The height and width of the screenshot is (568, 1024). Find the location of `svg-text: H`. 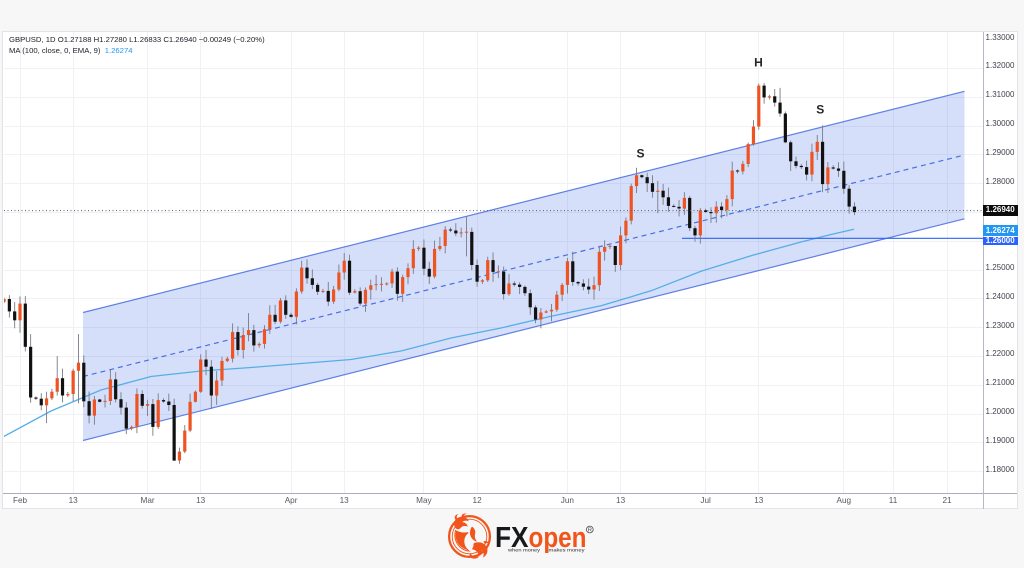

svg-text: H is located at coordinates (758, 62).